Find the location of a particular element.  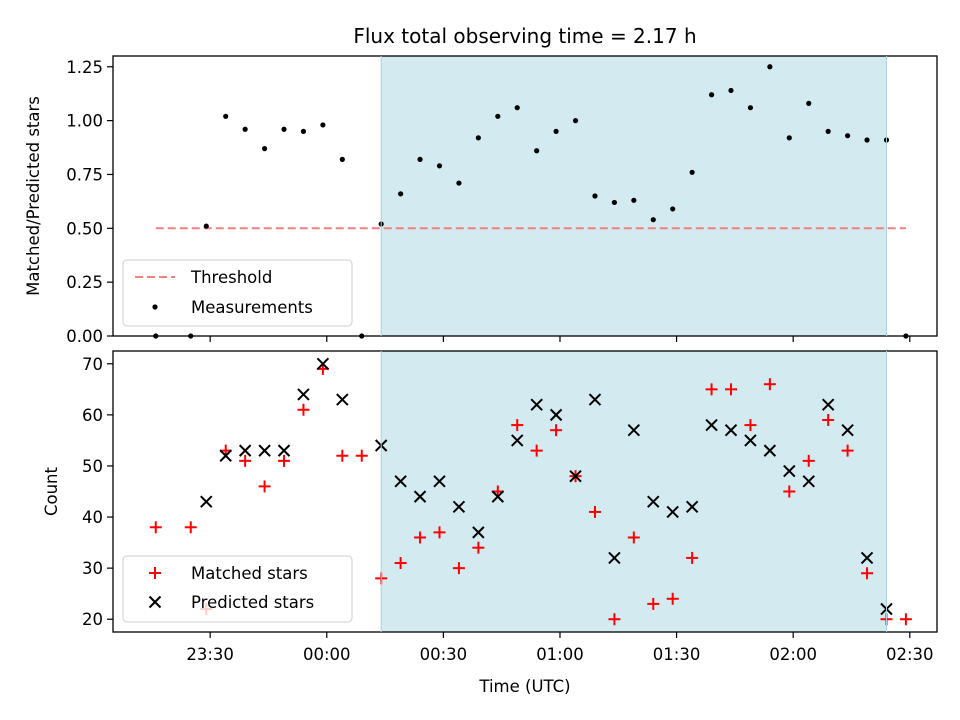

ratio-legend-box is located at coordinates (237, 293).